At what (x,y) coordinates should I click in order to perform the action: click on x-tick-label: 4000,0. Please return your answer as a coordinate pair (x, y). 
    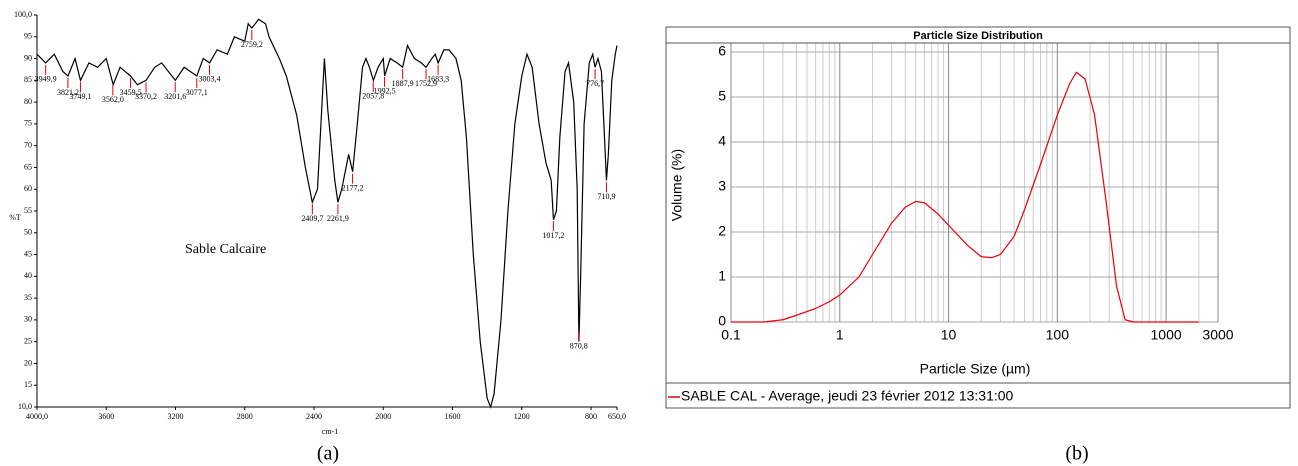
    Looking at the image, I should click on (37, 416).